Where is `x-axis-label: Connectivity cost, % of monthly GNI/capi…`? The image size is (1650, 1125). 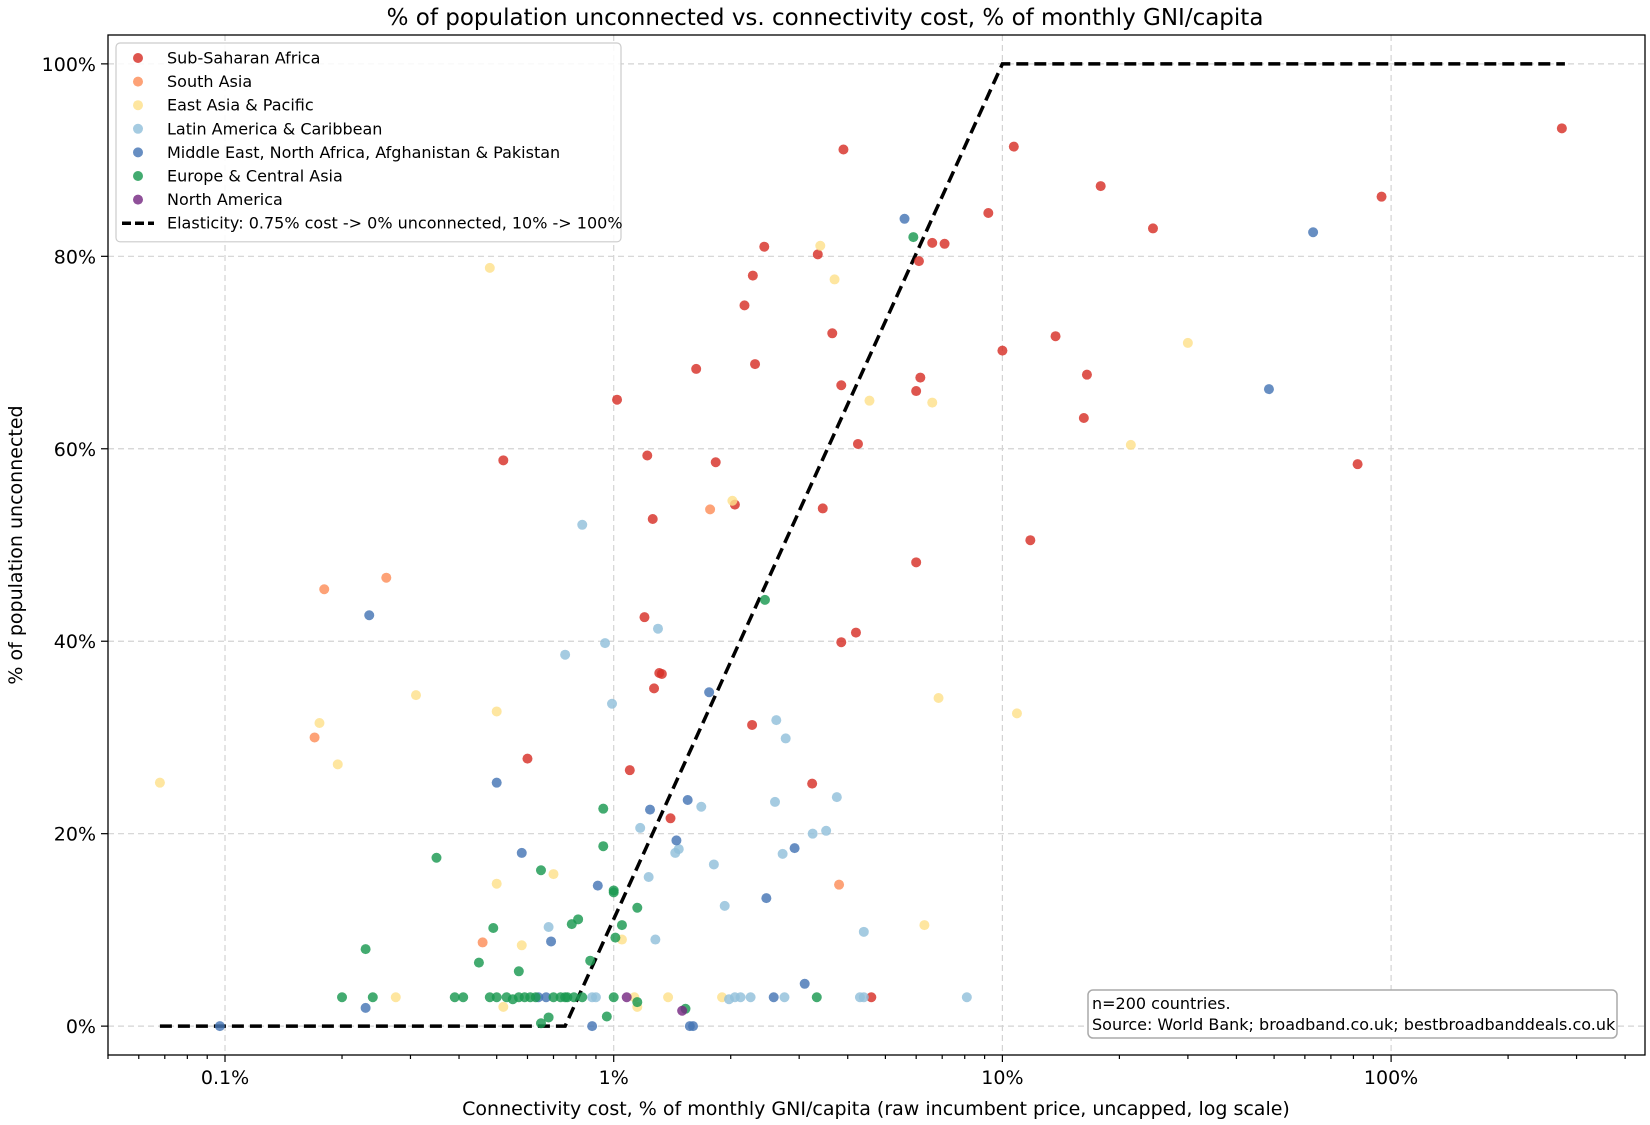
x-axis-label: Connectivity cost, % of monthly GNI/capi… is located at coordinates (876, 1109).